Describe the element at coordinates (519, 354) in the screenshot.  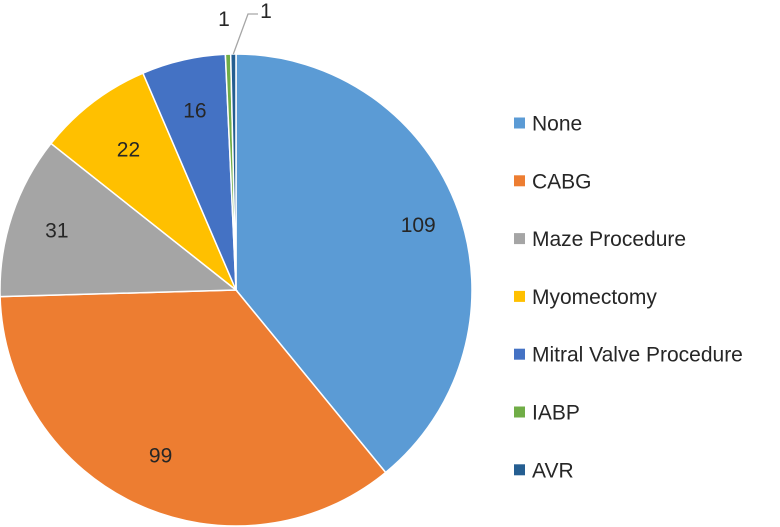
I see `legend-swatch-mitral-valve-procedure` at that location.